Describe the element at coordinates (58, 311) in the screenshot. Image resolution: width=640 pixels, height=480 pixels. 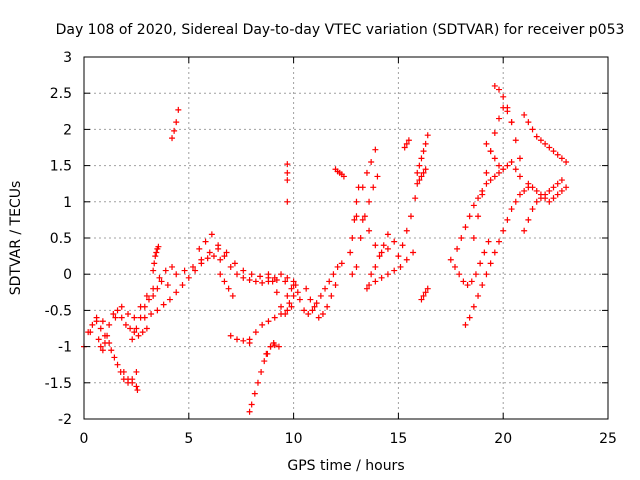
I see `y-tick-label: -0.5` at that location.